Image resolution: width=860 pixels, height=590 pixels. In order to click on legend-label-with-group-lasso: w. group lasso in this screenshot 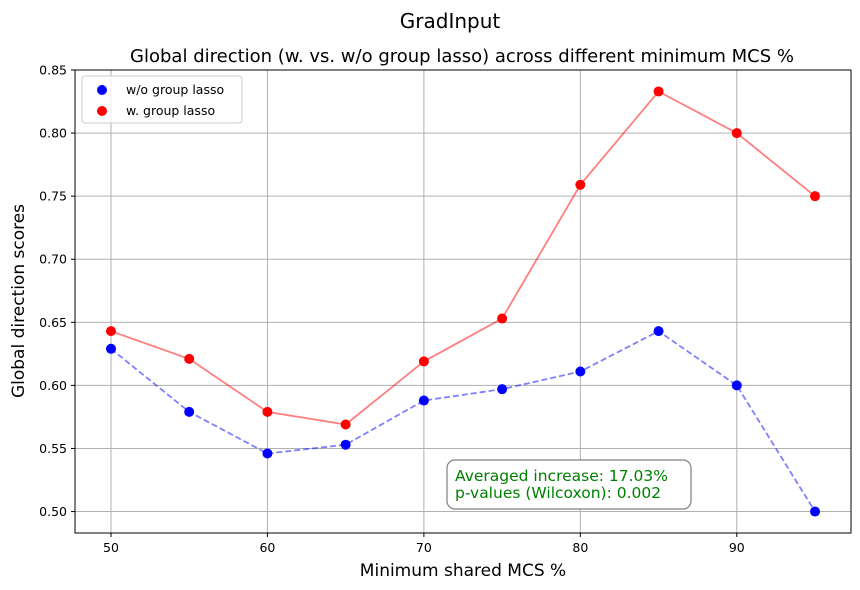, I will do `click(170, 110)`.